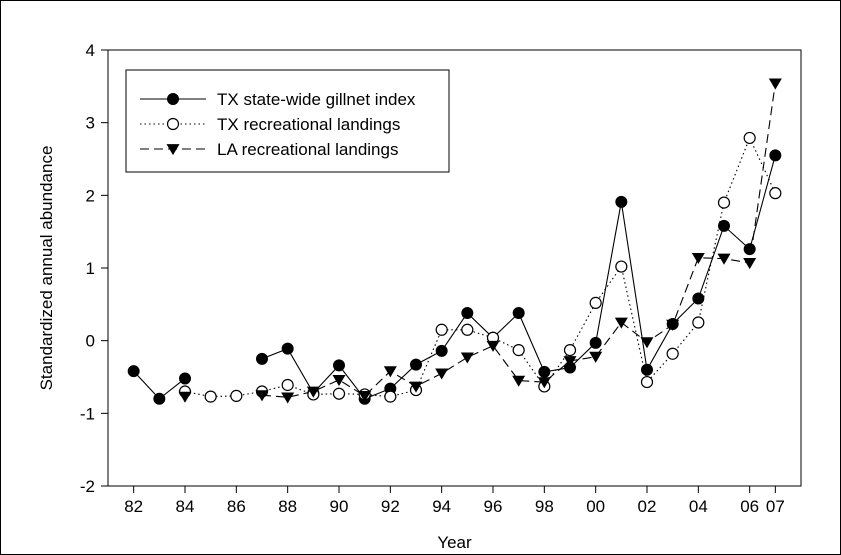 This screenshot has width=841, height=555. Describe the element at coordinates (236, 506) in the screenshot. I see `x-tick-label: 86` at that location.